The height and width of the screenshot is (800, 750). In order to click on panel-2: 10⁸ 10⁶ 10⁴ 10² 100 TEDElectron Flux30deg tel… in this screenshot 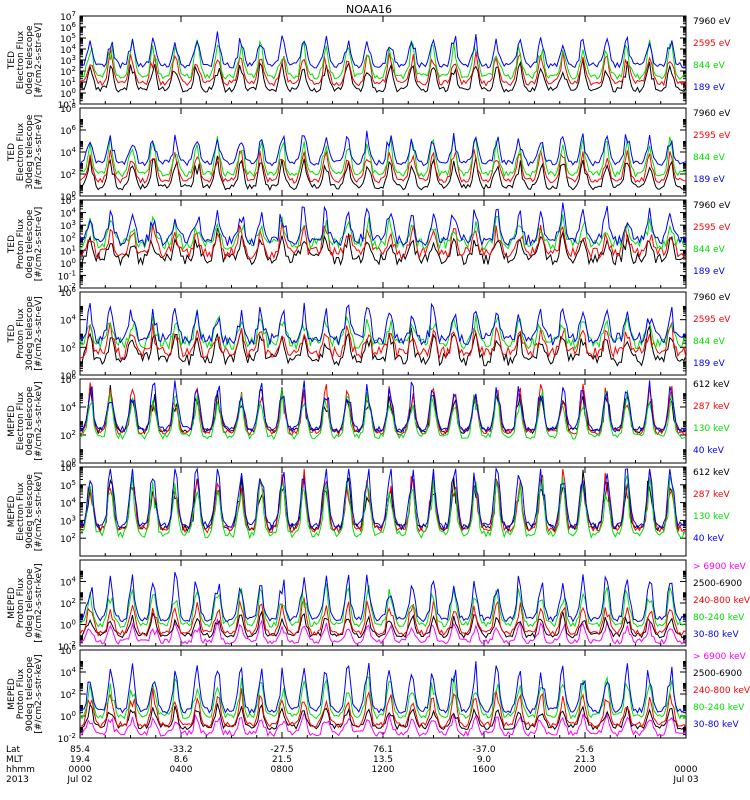, I will do `click(369, 152)`.